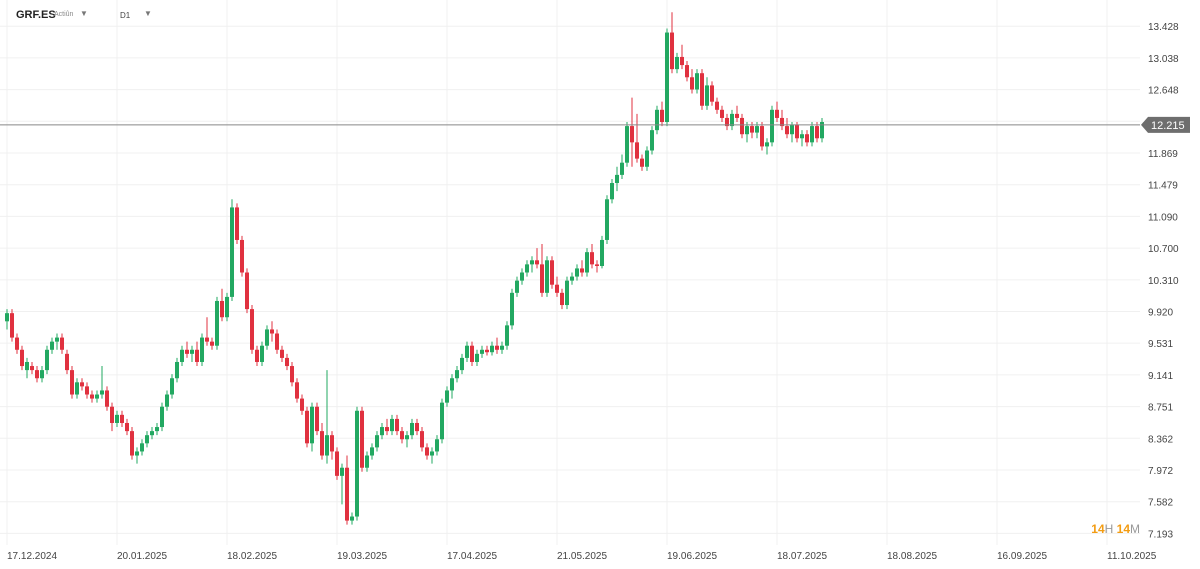 This screenshot has width=1200, height=569. Describe the element at coordinates (1160, 313) in the screenshot. I see `price-tick-label: 9.920` at that location.